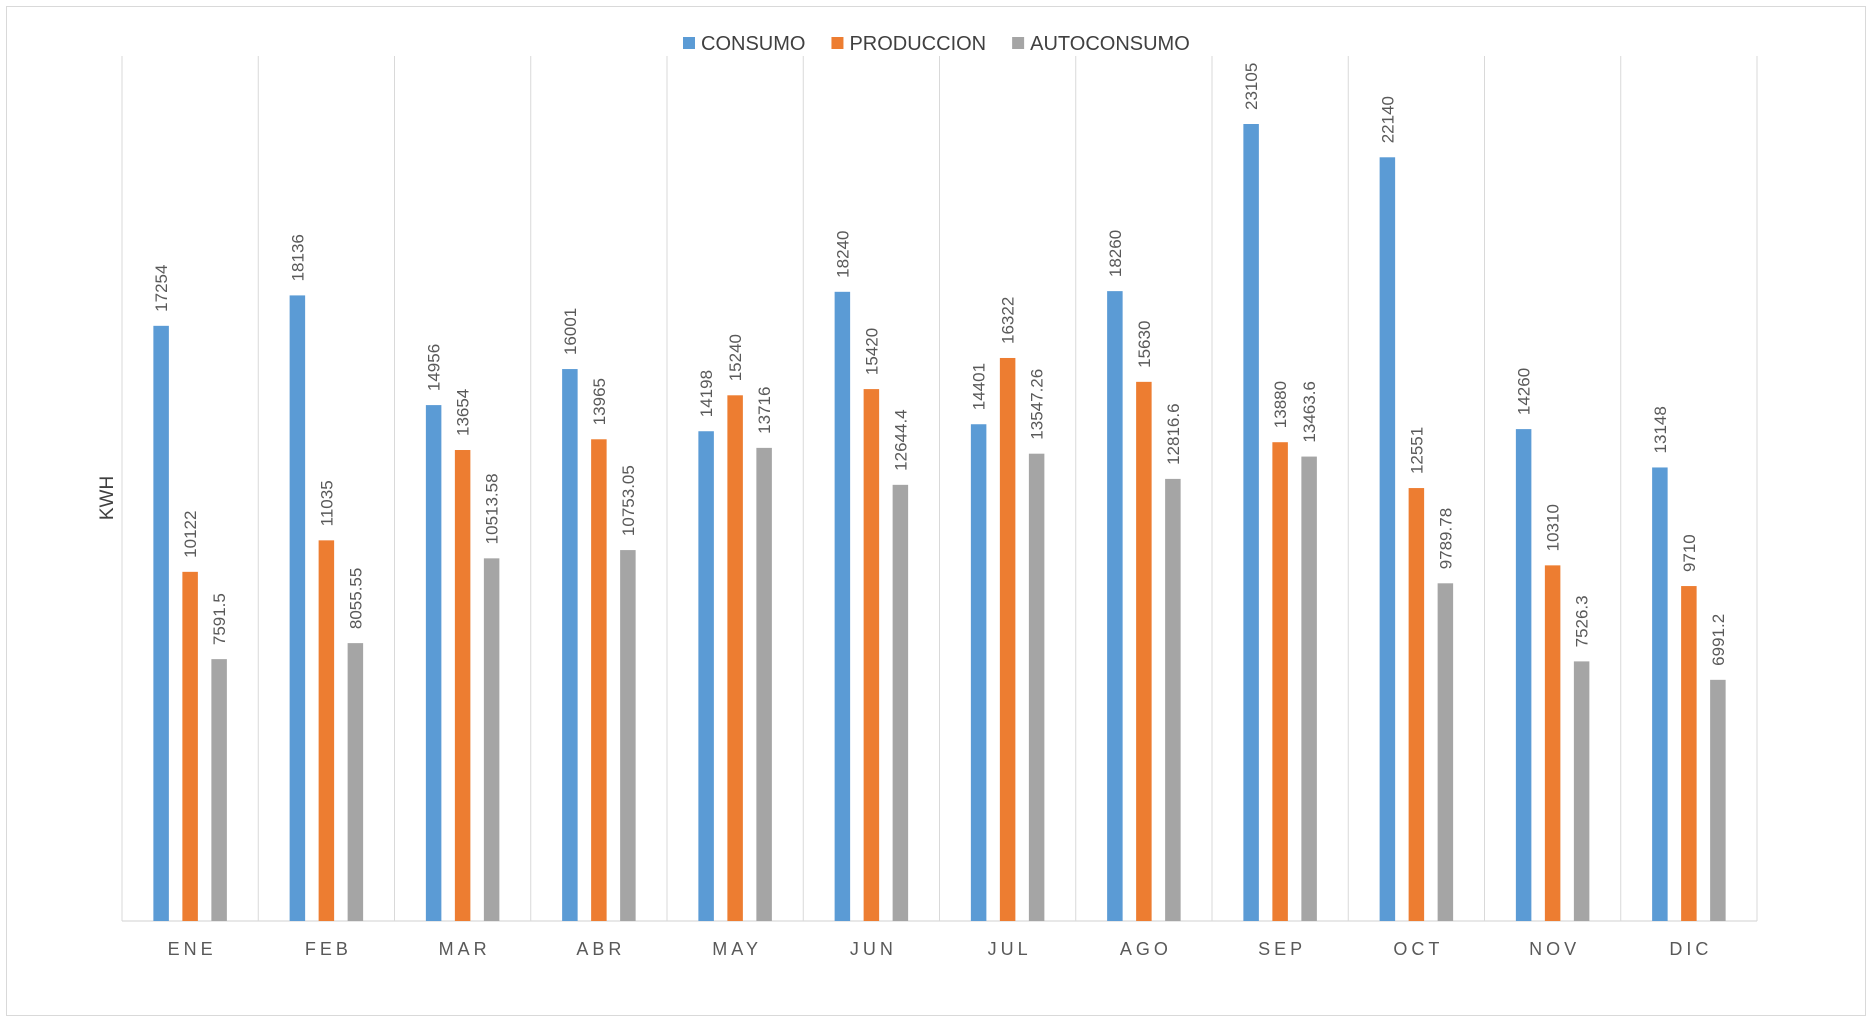 This screenshot has height=1022, width=1874. What do you see at coordinates (940, 949) in the screenshot?
I see `x-axis-ticks: ENE FEB MAR ABR MAY JUN JUL AGO SEP OCT NOV DIC` at bounding box center [940, 949].